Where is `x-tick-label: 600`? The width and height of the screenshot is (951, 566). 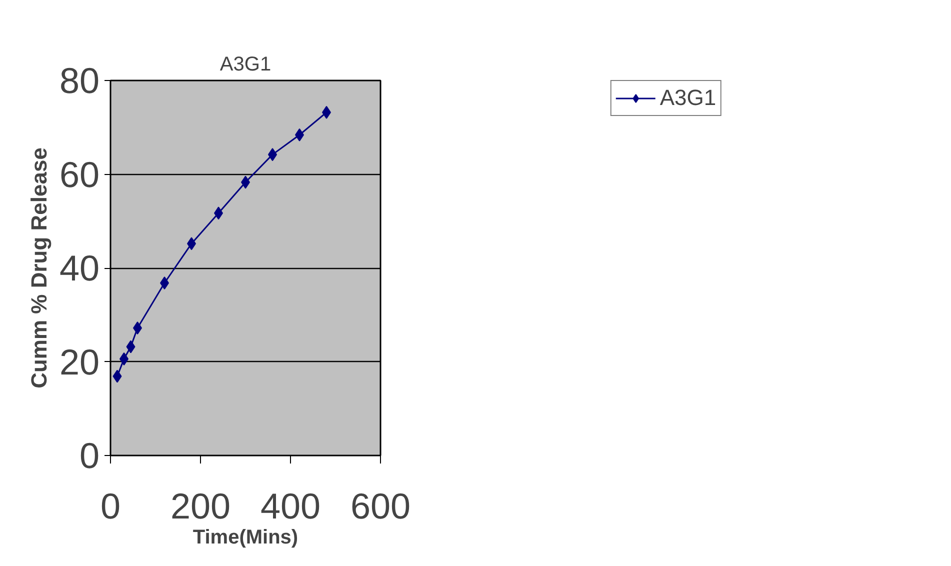
x-tick-label: 600 is located at coordinates (380, 506).